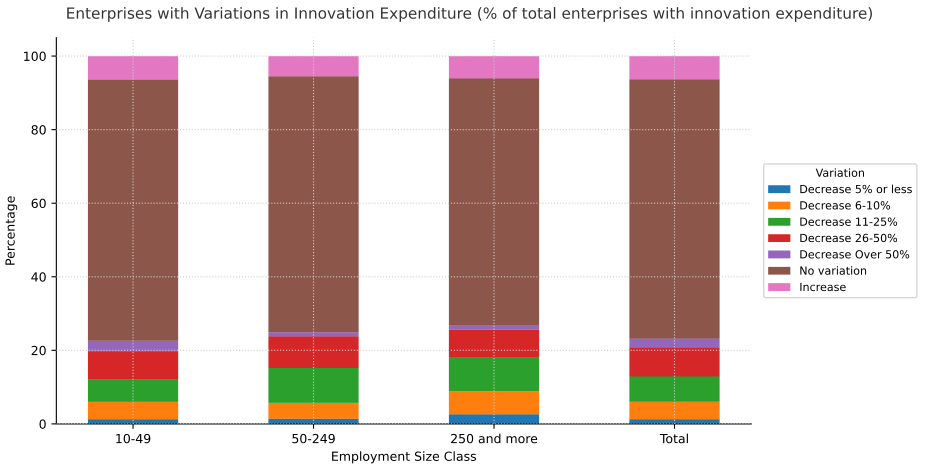 The image size is (939, 471). Describe the element at coordinates (42, 424) in the screenshot. I see `y-tick-label: 0` at that location.